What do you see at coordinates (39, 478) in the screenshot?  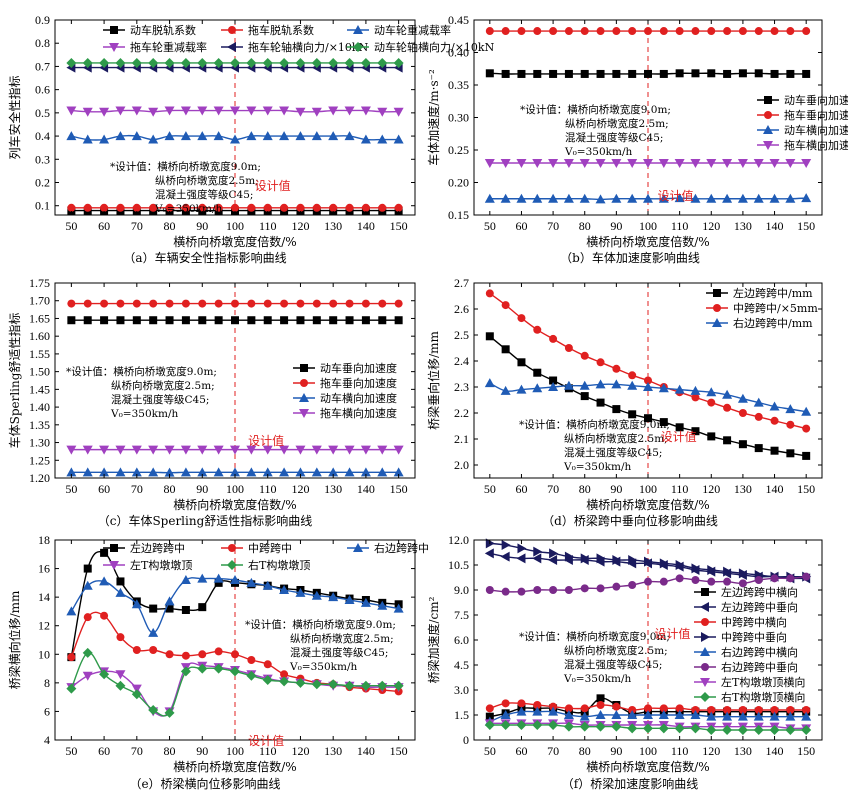 I see `y-tick-label: 1.20` at bounding box center [39, 478].